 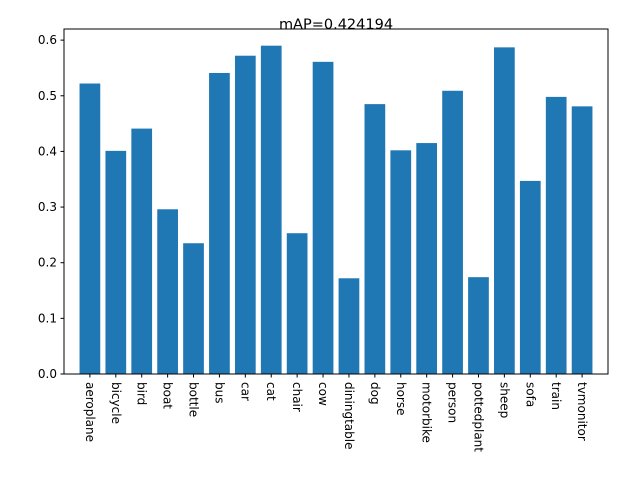 What do you see at coordinates (478, 325) in the screenshot?
I see `bar-pottedplant` at bounding box center [478, 325].